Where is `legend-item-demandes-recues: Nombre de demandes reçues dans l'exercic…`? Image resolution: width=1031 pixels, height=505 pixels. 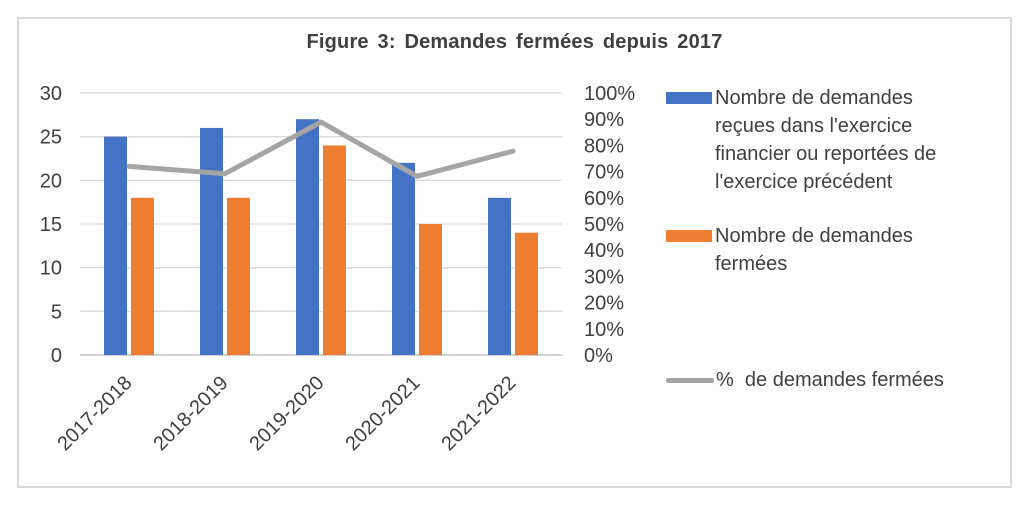
legend-item-demandes-recues: Nombre de demandes reçues dans l'exercic… is located at coordinates (836, 140).